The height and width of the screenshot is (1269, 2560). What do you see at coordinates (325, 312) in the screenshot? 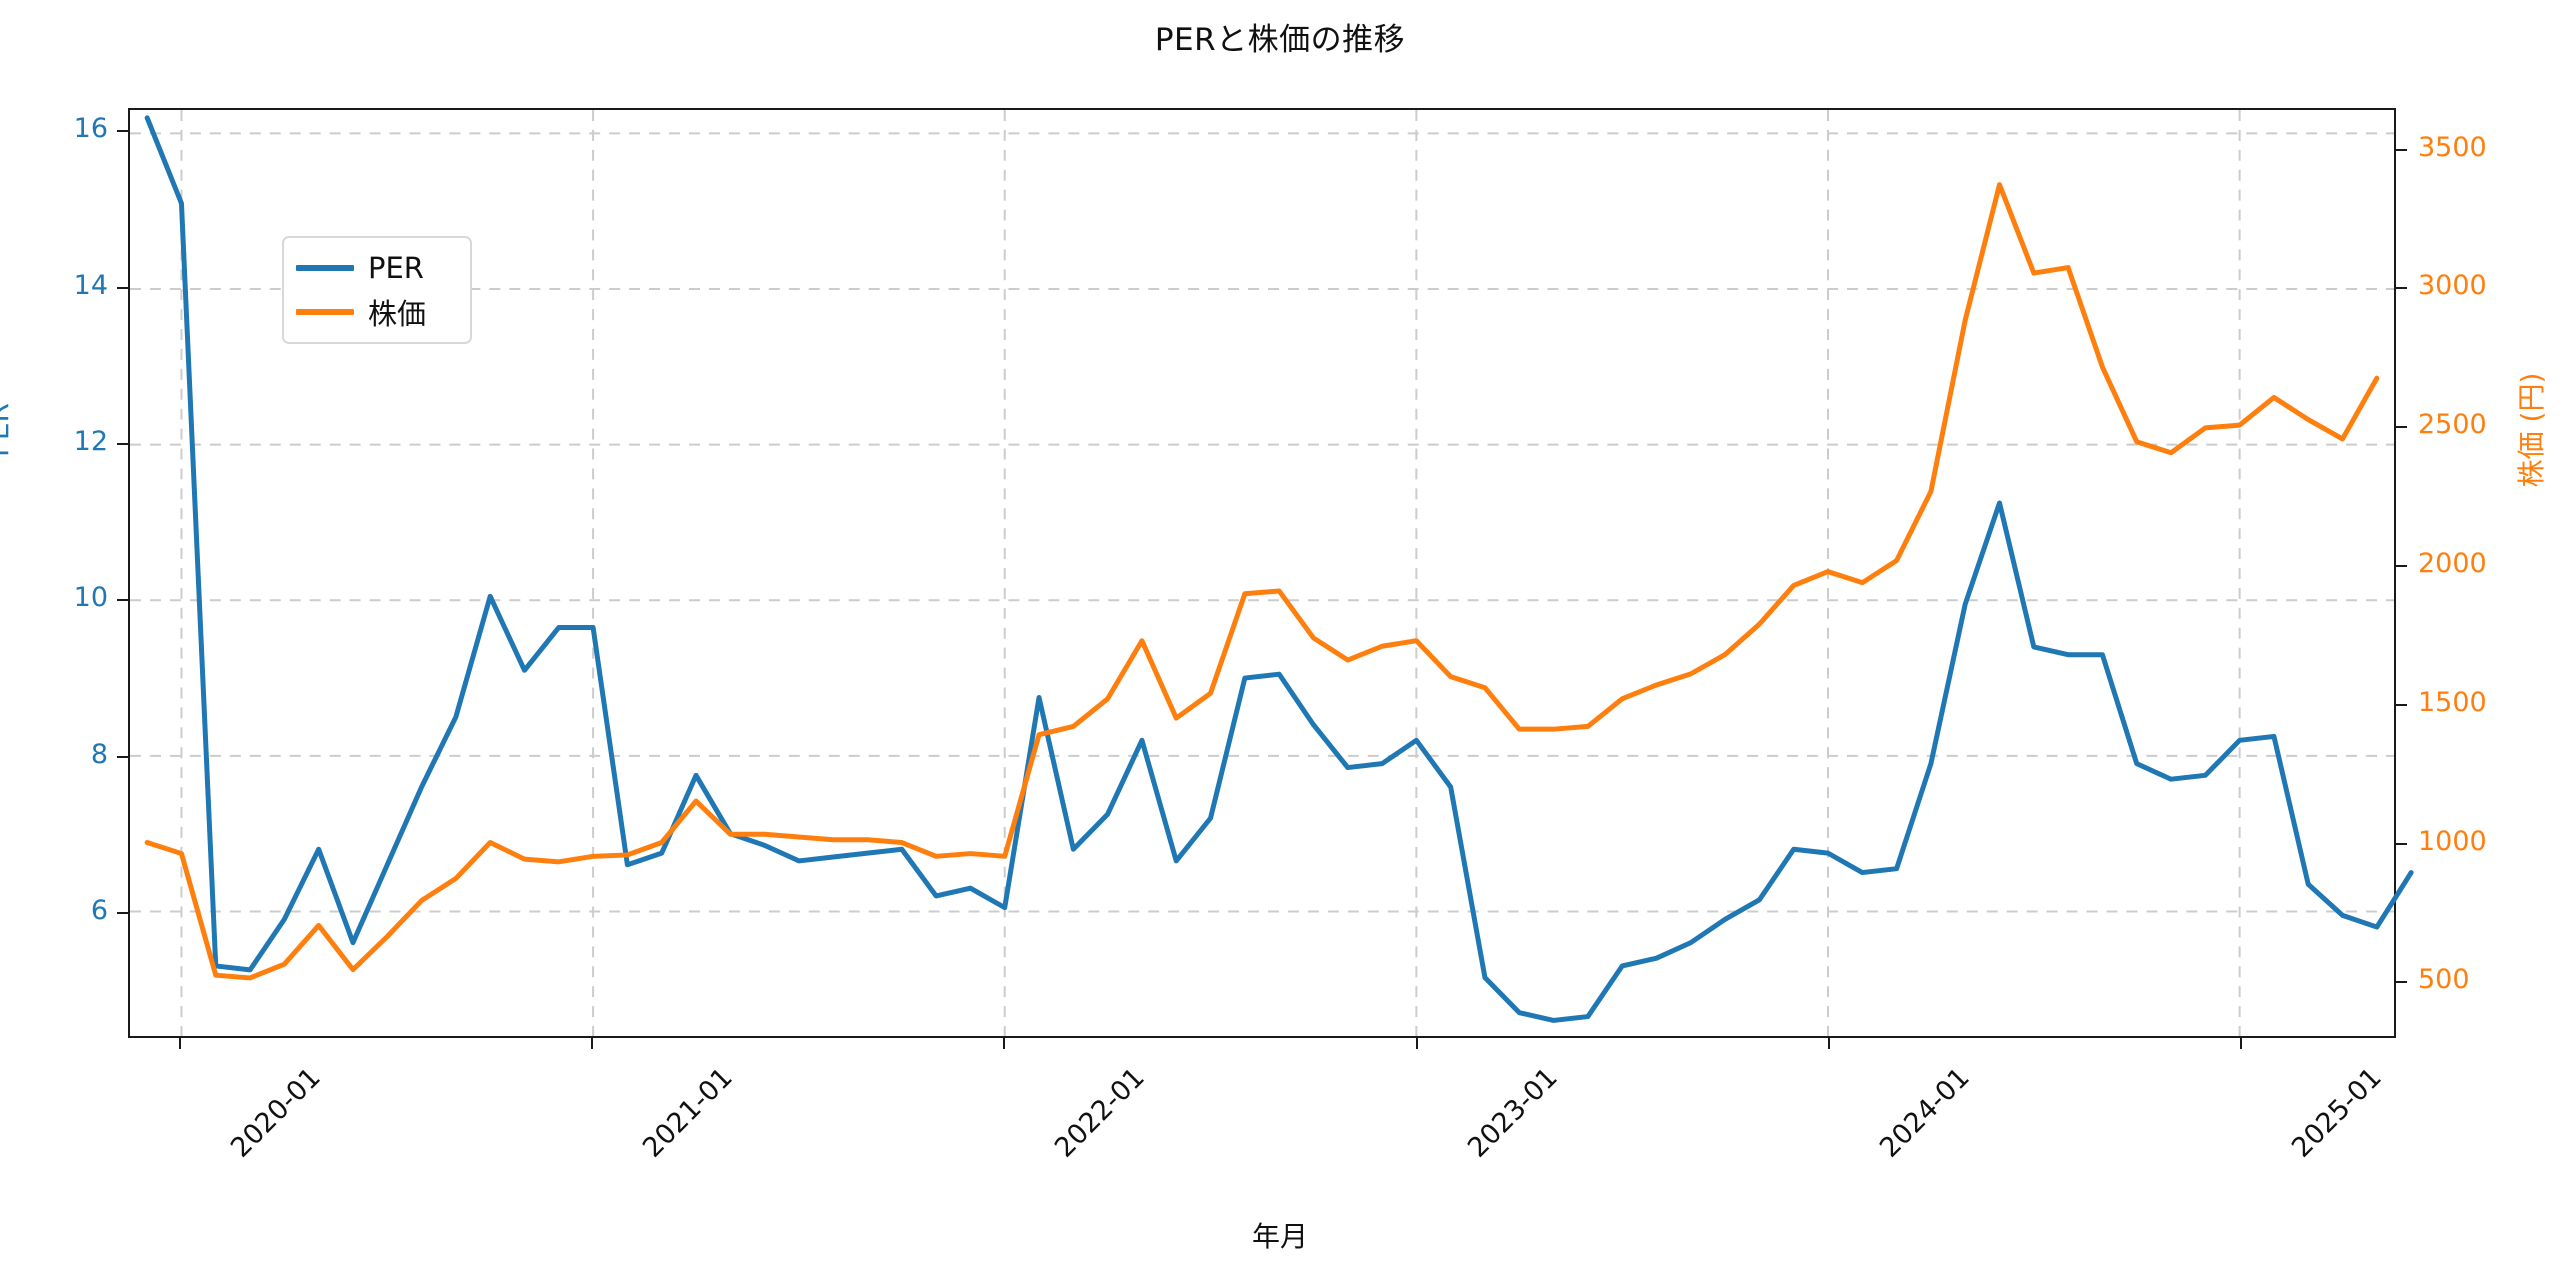
I see `legend-swatch-price` at bounding box center [325, 312].